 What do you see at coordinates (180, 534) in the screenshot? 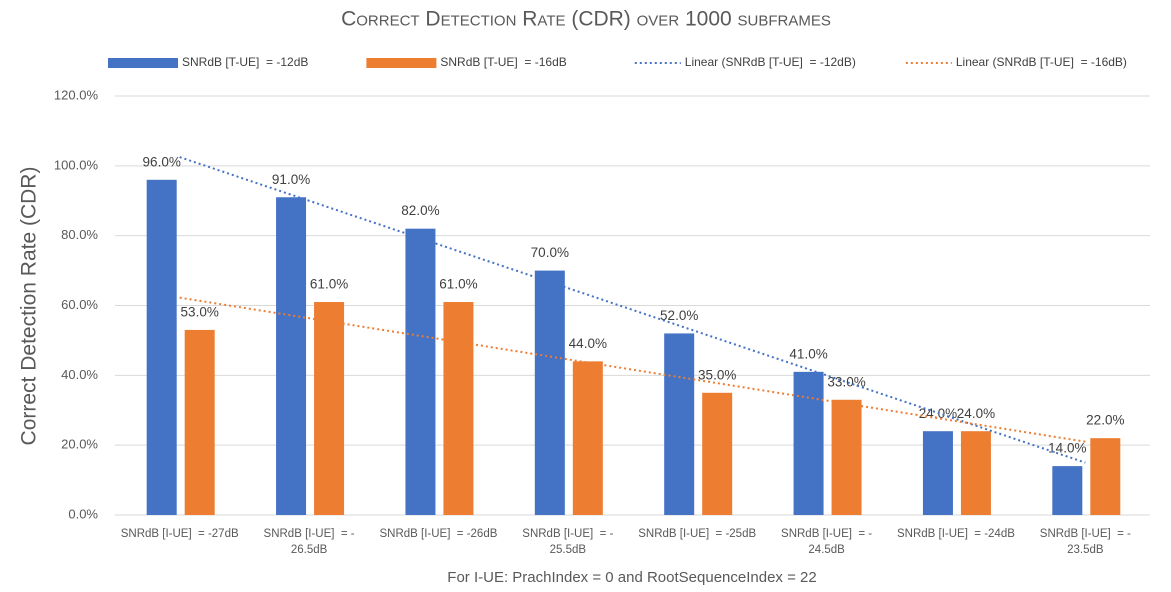
I see `x-tick-label: SNRdB [I-UE] = -27dB` at bounding box center [180, 534].